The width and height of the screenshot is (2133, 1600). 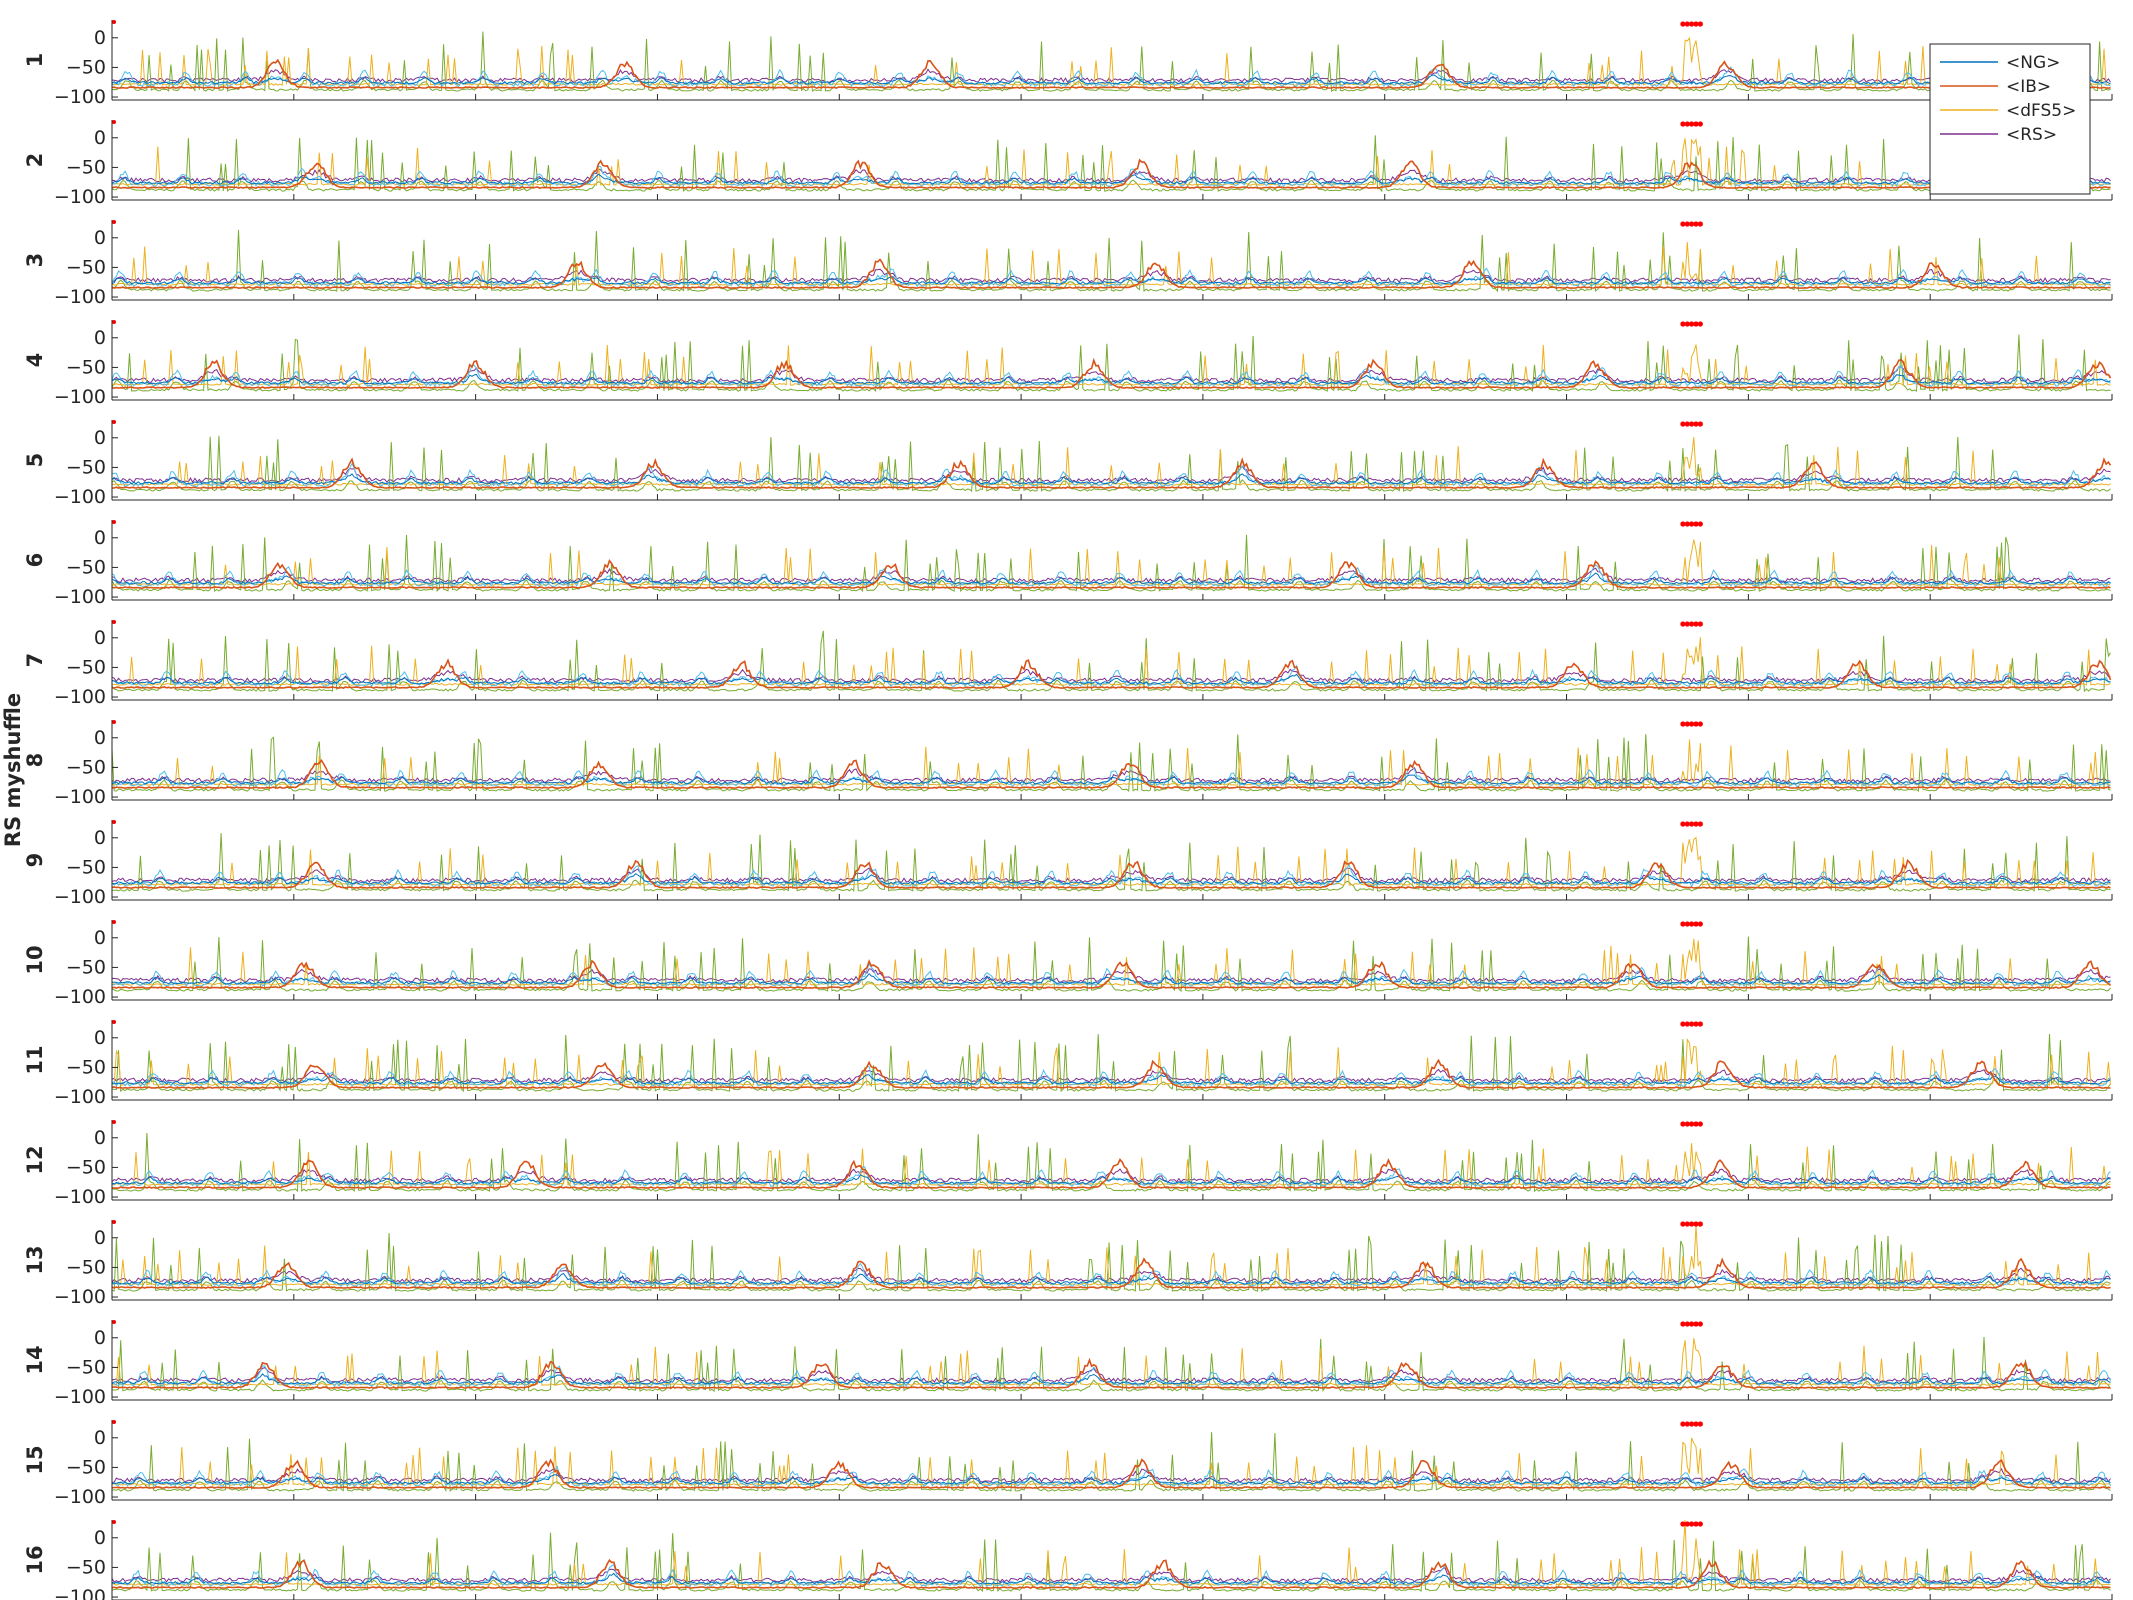 I want to click on row-label: 16, so click(x=35, y=1559).